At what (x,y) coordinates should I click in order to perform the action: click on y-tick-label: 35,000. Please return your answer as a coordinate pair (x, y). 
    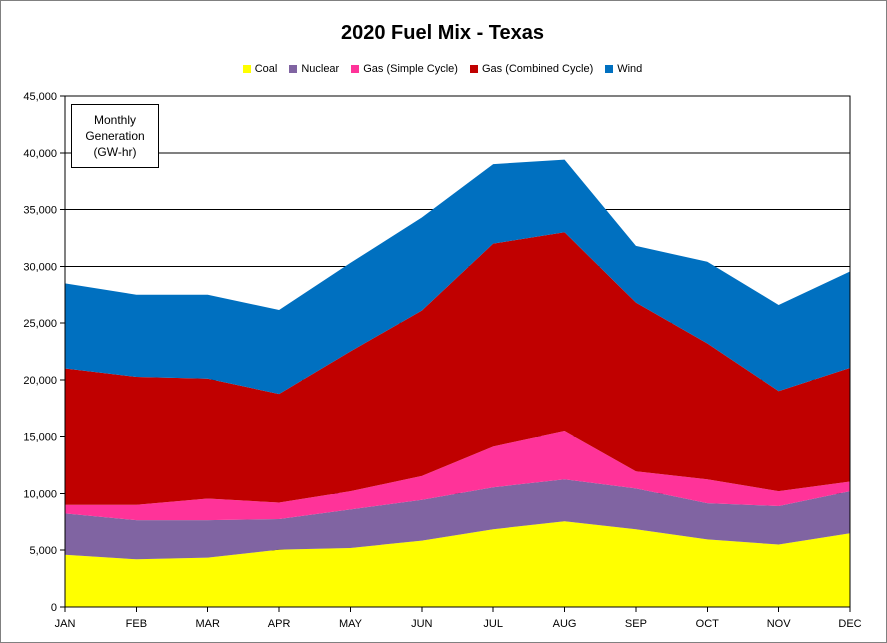
    Looking at the image, I should click on (40, 211).